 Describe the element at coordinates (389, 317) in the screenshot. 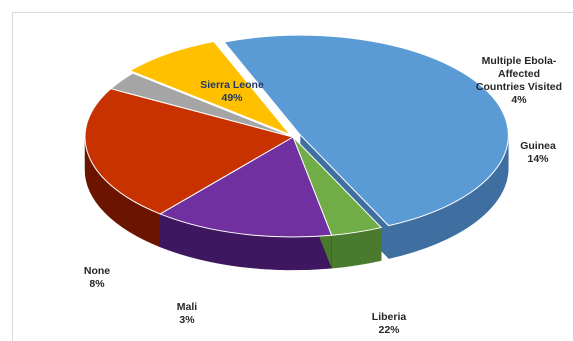

I see `data-label-liberia-name: Liberia` at that location.